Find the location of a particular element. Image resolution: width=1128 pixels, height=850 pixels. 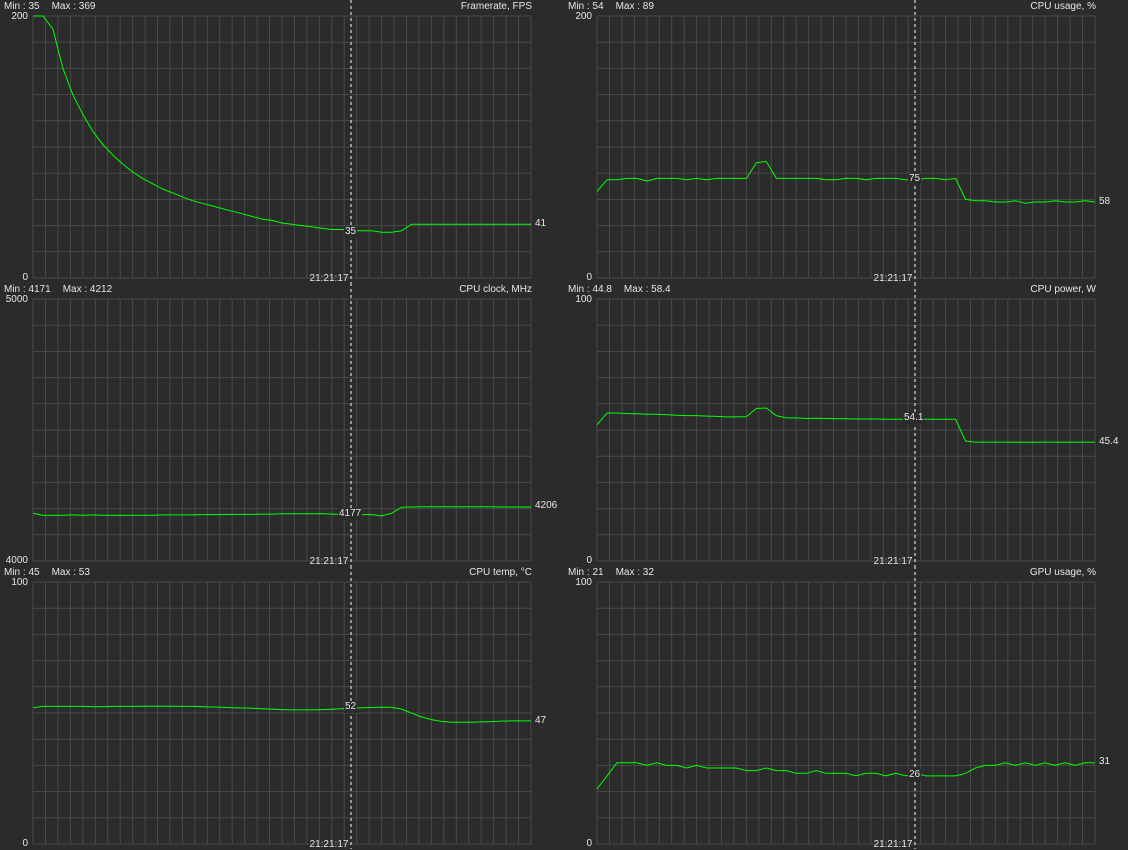

cpu-usage-min: Min : 54 is located at coordinates (586, 6).